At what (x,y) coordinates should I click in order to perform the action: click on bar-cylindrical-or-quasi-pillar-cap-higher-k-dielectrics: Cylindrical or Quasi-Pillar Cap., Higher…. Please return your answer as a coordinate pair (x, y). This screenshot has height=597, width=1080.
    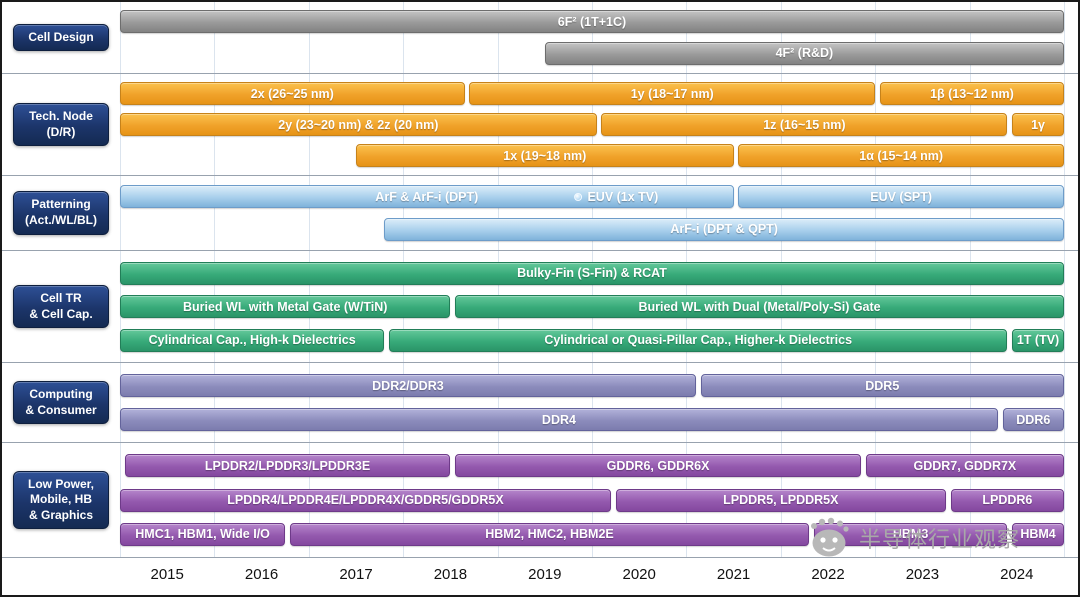
    Looking at the image, I should click on (698, 340).